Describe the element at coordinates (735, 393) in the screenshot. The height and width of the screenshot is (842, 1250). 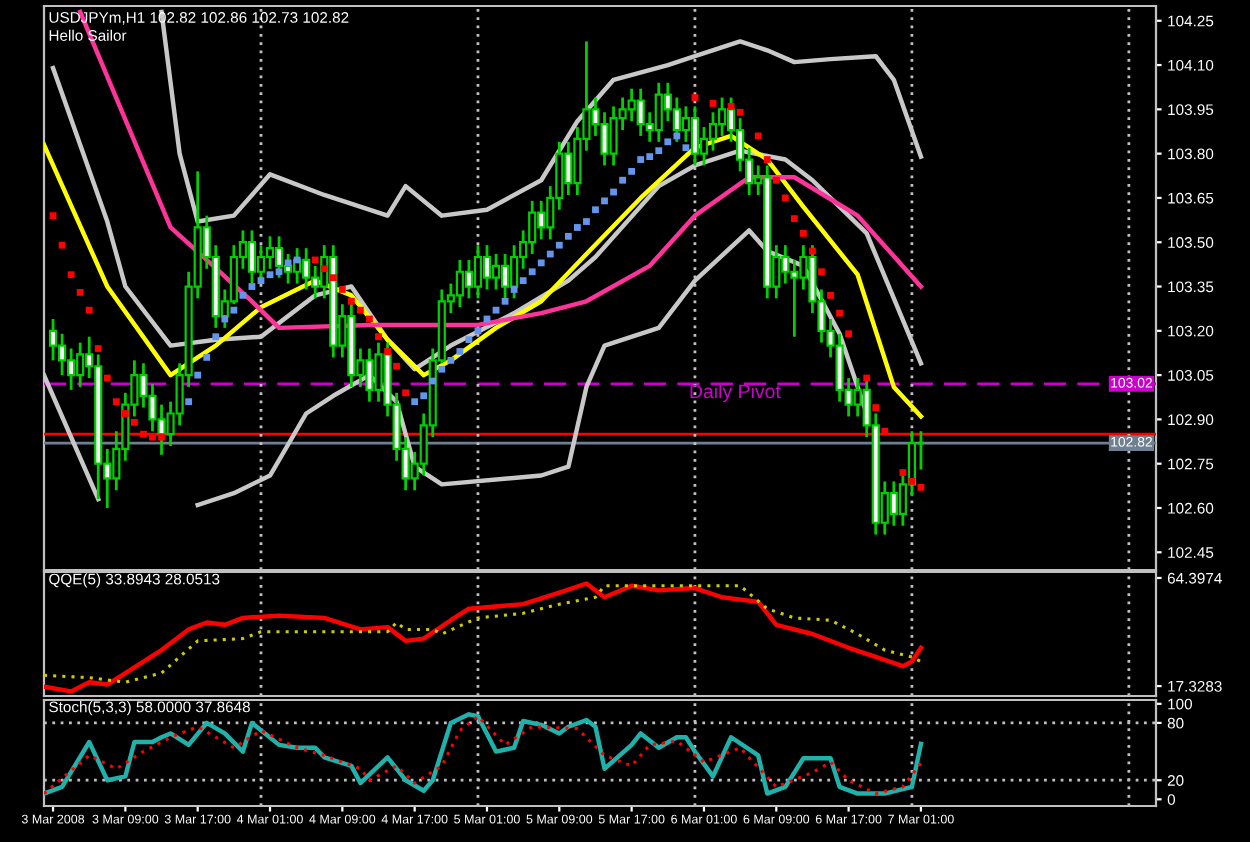
I see `ref-line-label: Daily Pivot` at that location.